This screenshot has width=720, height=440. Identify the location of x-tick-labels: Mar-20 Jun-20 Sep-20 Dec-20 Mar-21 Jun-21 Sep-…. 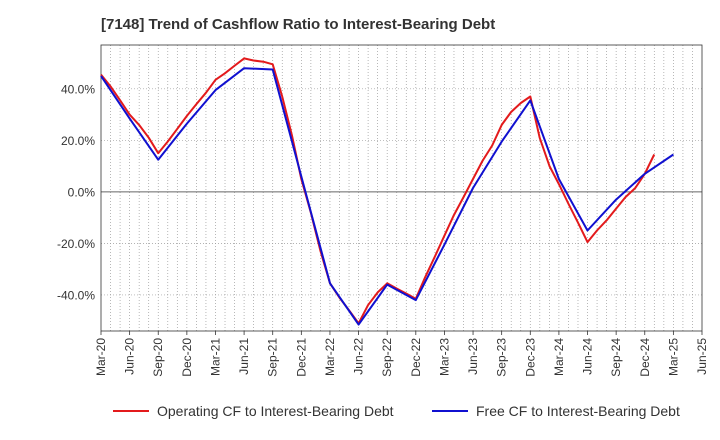
(401, 357).